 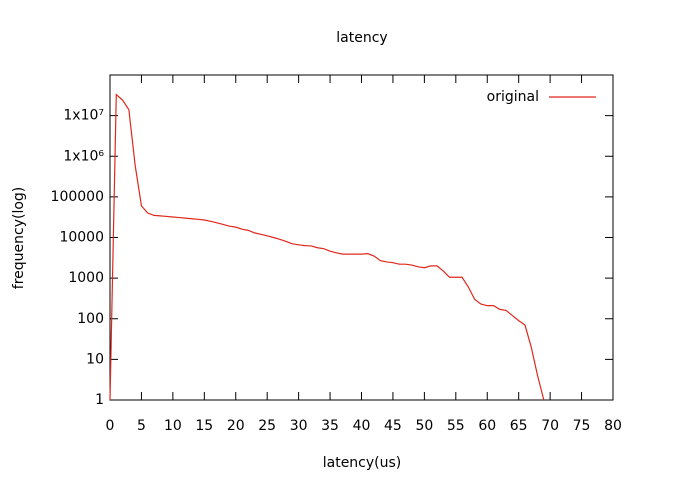 I want to click on x-tick-label: 35, so click(x=330, y=426).